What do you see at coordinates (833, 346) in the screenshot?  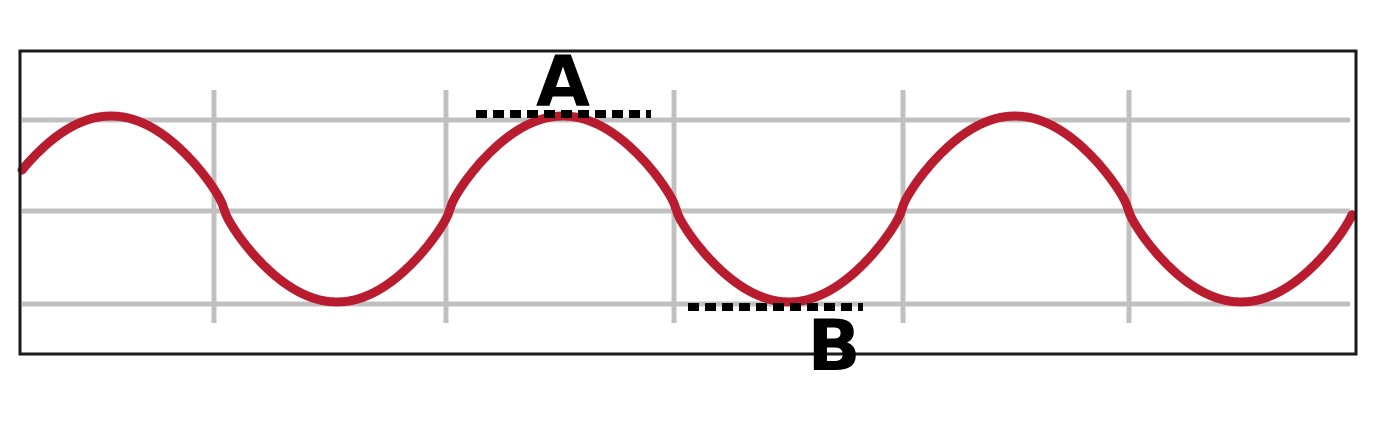 I see `trough-label: B` at bounding box center [833, 346].